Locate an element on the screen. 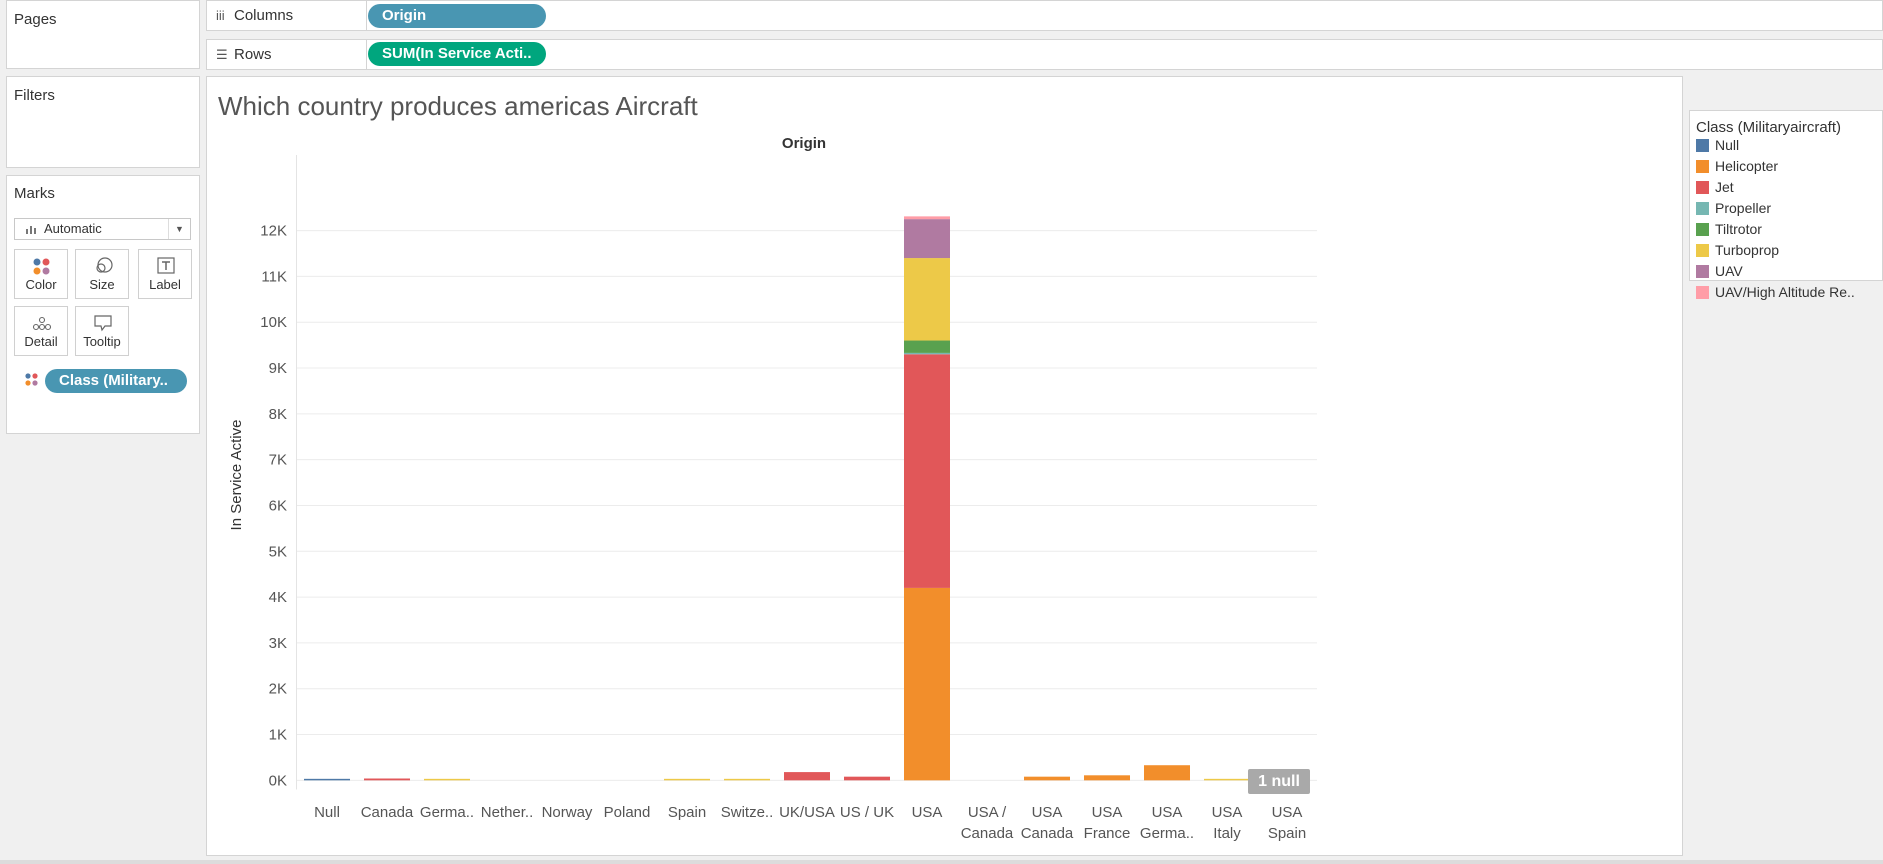 Image resolution: width=1883 pixels, height=864 pixels. columns-origin-pill: Origin is located at coordinates (457, 16).